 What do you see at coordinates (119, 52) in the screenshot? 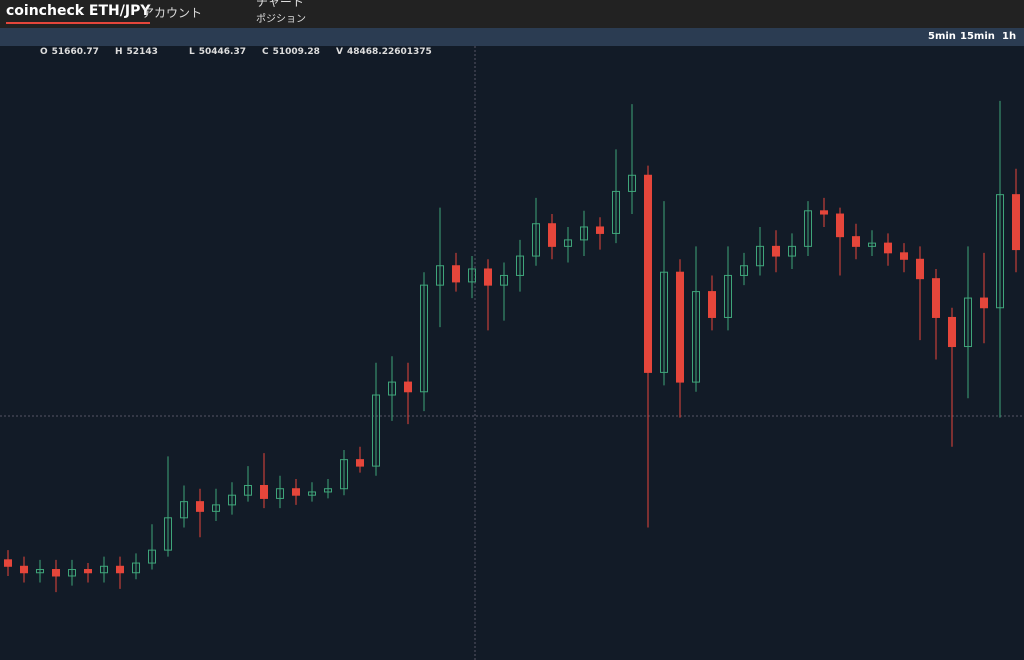
I see `ohlc-label: H` at bounding box center [119, 52].